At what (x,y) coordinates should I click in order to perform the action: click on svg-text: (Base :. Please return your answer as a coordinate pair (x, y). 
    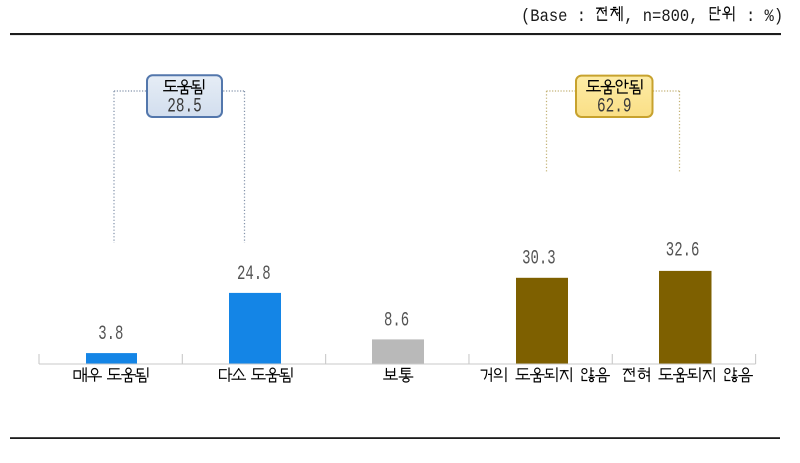
    Looking at the image, I should click on (558, 16).